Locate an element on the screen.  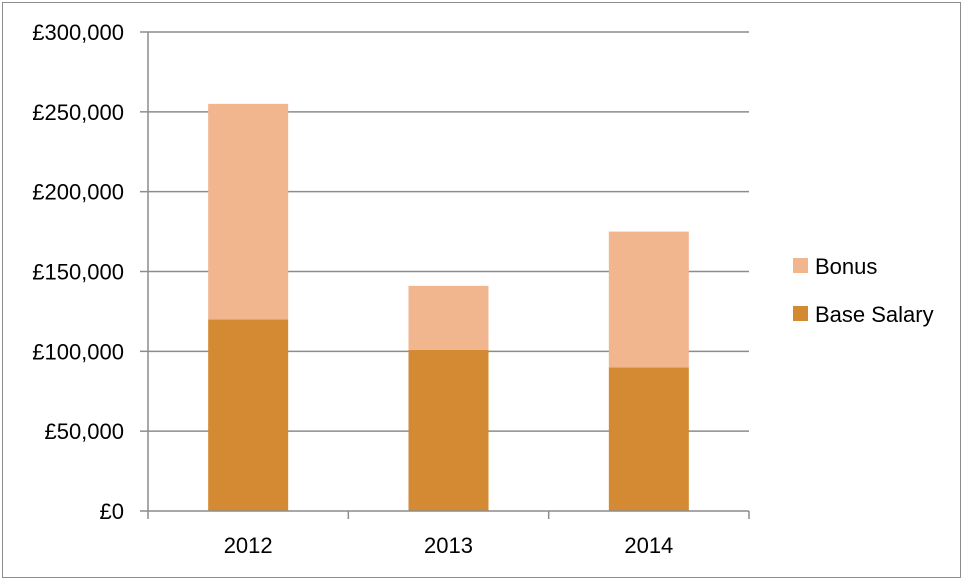
y-tick-label: £300,000 is located at coordinates (78, 32).